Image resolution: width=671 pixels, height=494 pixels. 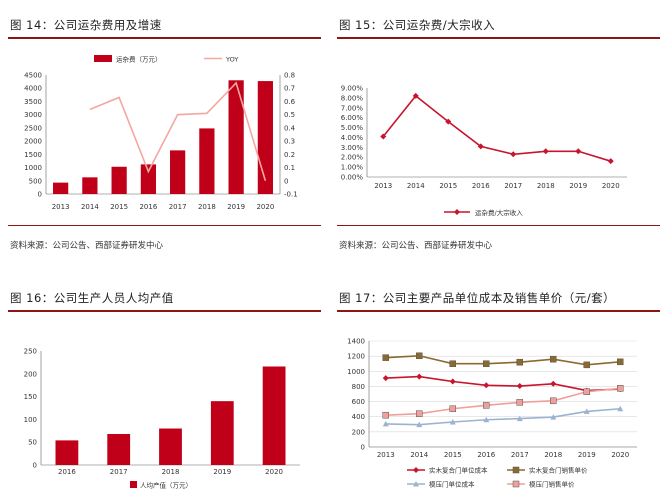 What do you see at coordinates (33, 142) in the screenshot?
I see `y-tick-label: 2000` at bounding box center [33, 142].